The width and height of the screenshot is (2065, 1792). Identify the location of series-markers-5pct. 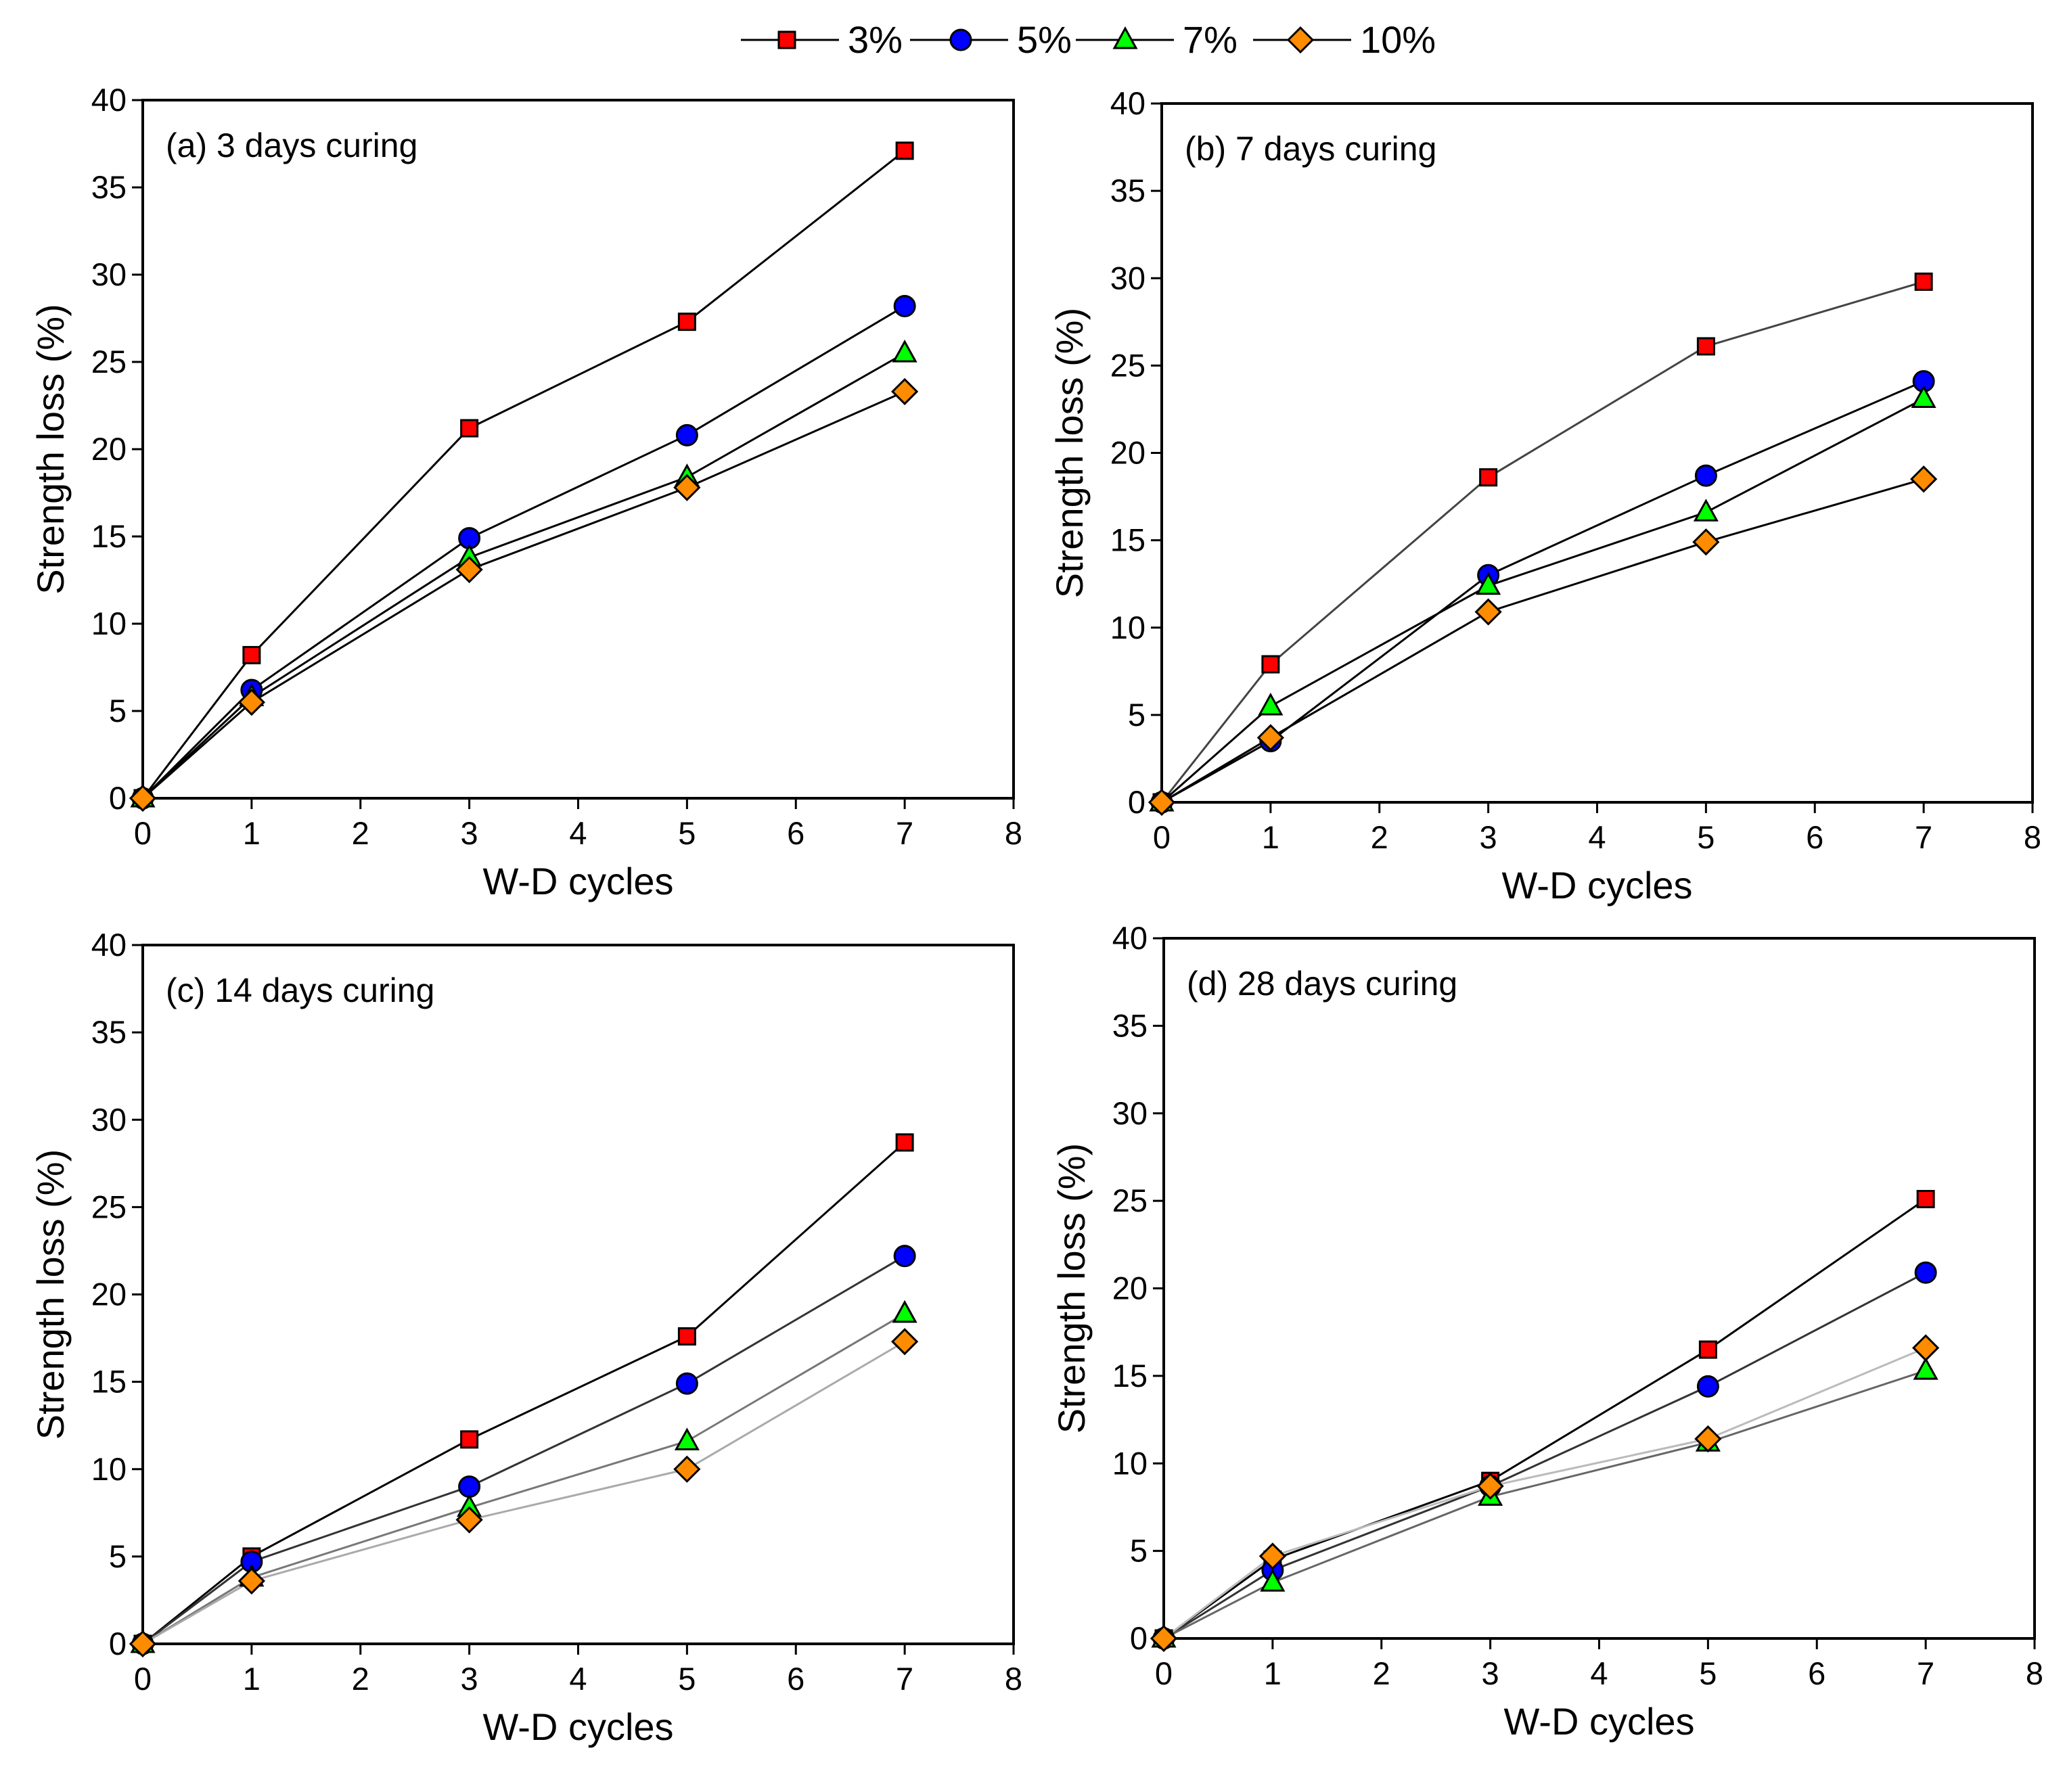
(523, 552).